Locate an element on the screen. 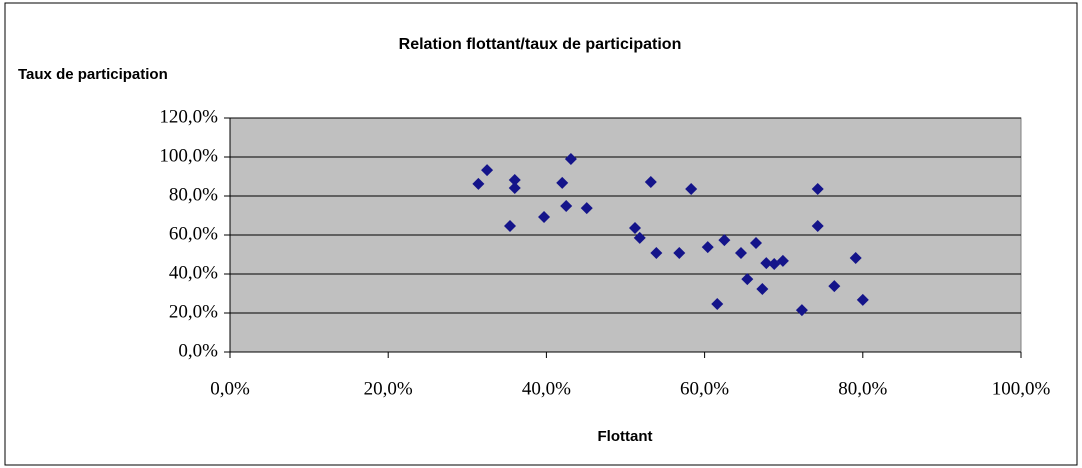  y-axis-label: Taux de participation is located at coordinates (93, 74).